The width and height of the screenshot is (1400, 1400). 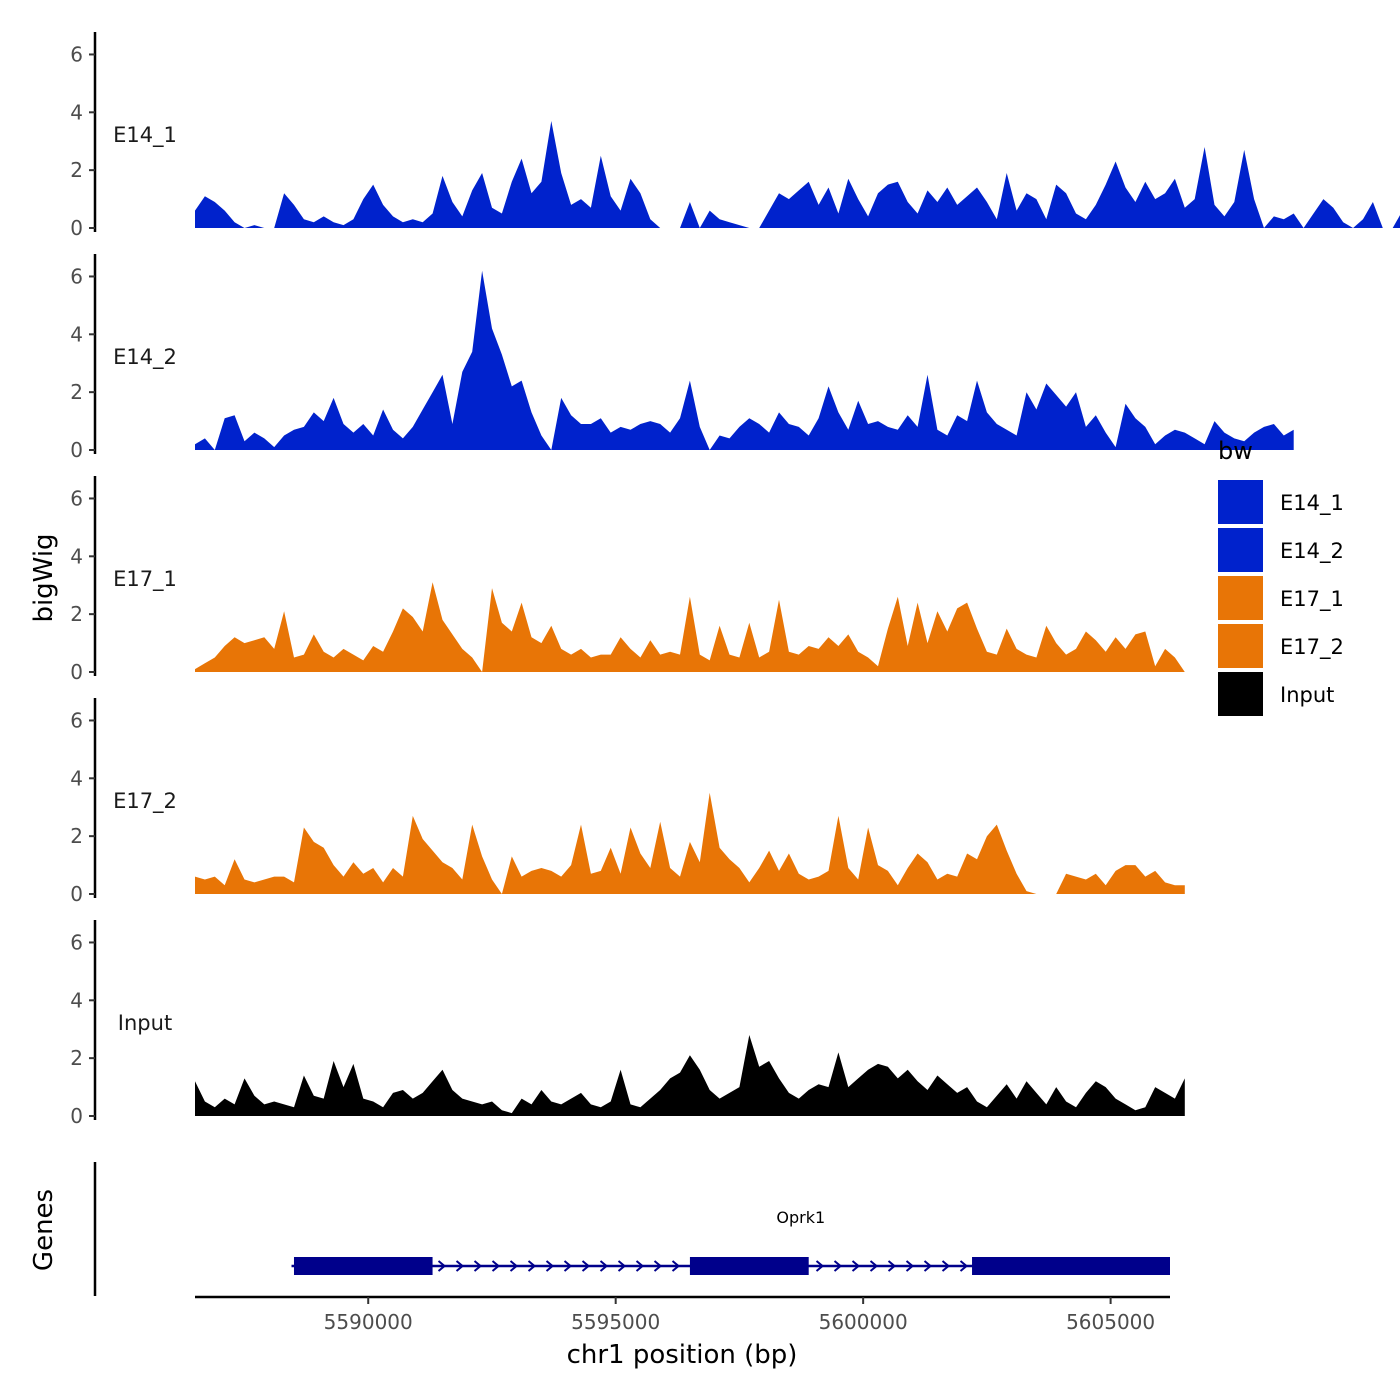 I want to click on x-tick-label: 5590000, so click(x=368, y=1322).